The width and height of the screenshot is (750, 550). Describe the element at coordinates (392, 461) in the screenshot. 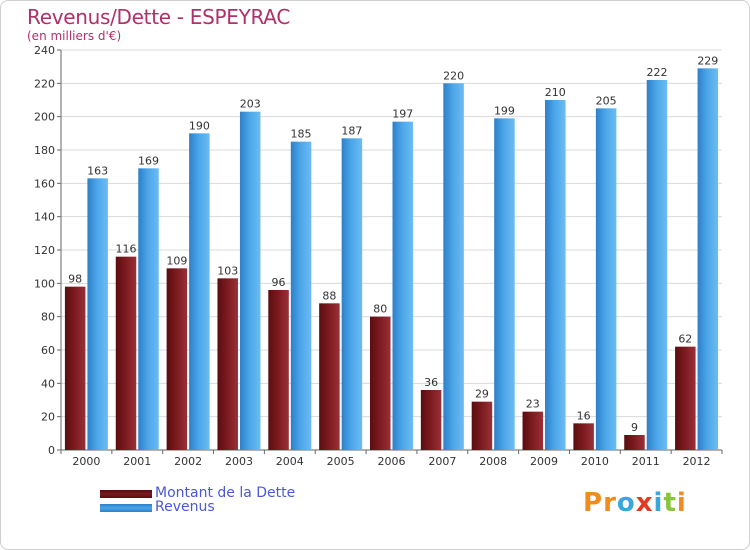

I see `x-tick-label: 2006` at that location.